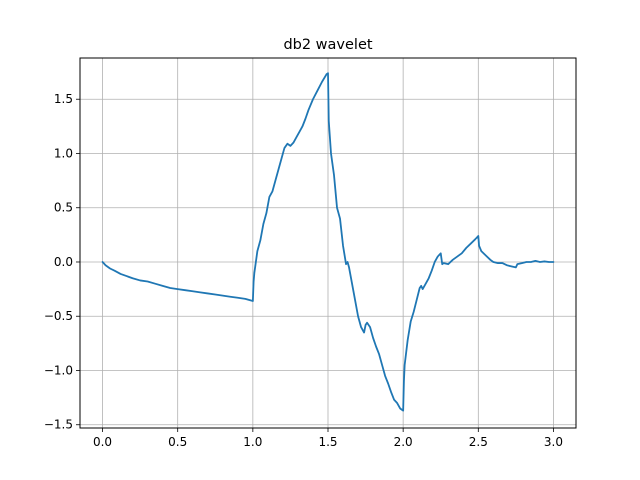 The width and height of the screenshot is (640, 480). What do you see at coordinates (58, 370) in the screenshot?
I see `y-tick-label: −1.0` at bounding box center [58, 370].